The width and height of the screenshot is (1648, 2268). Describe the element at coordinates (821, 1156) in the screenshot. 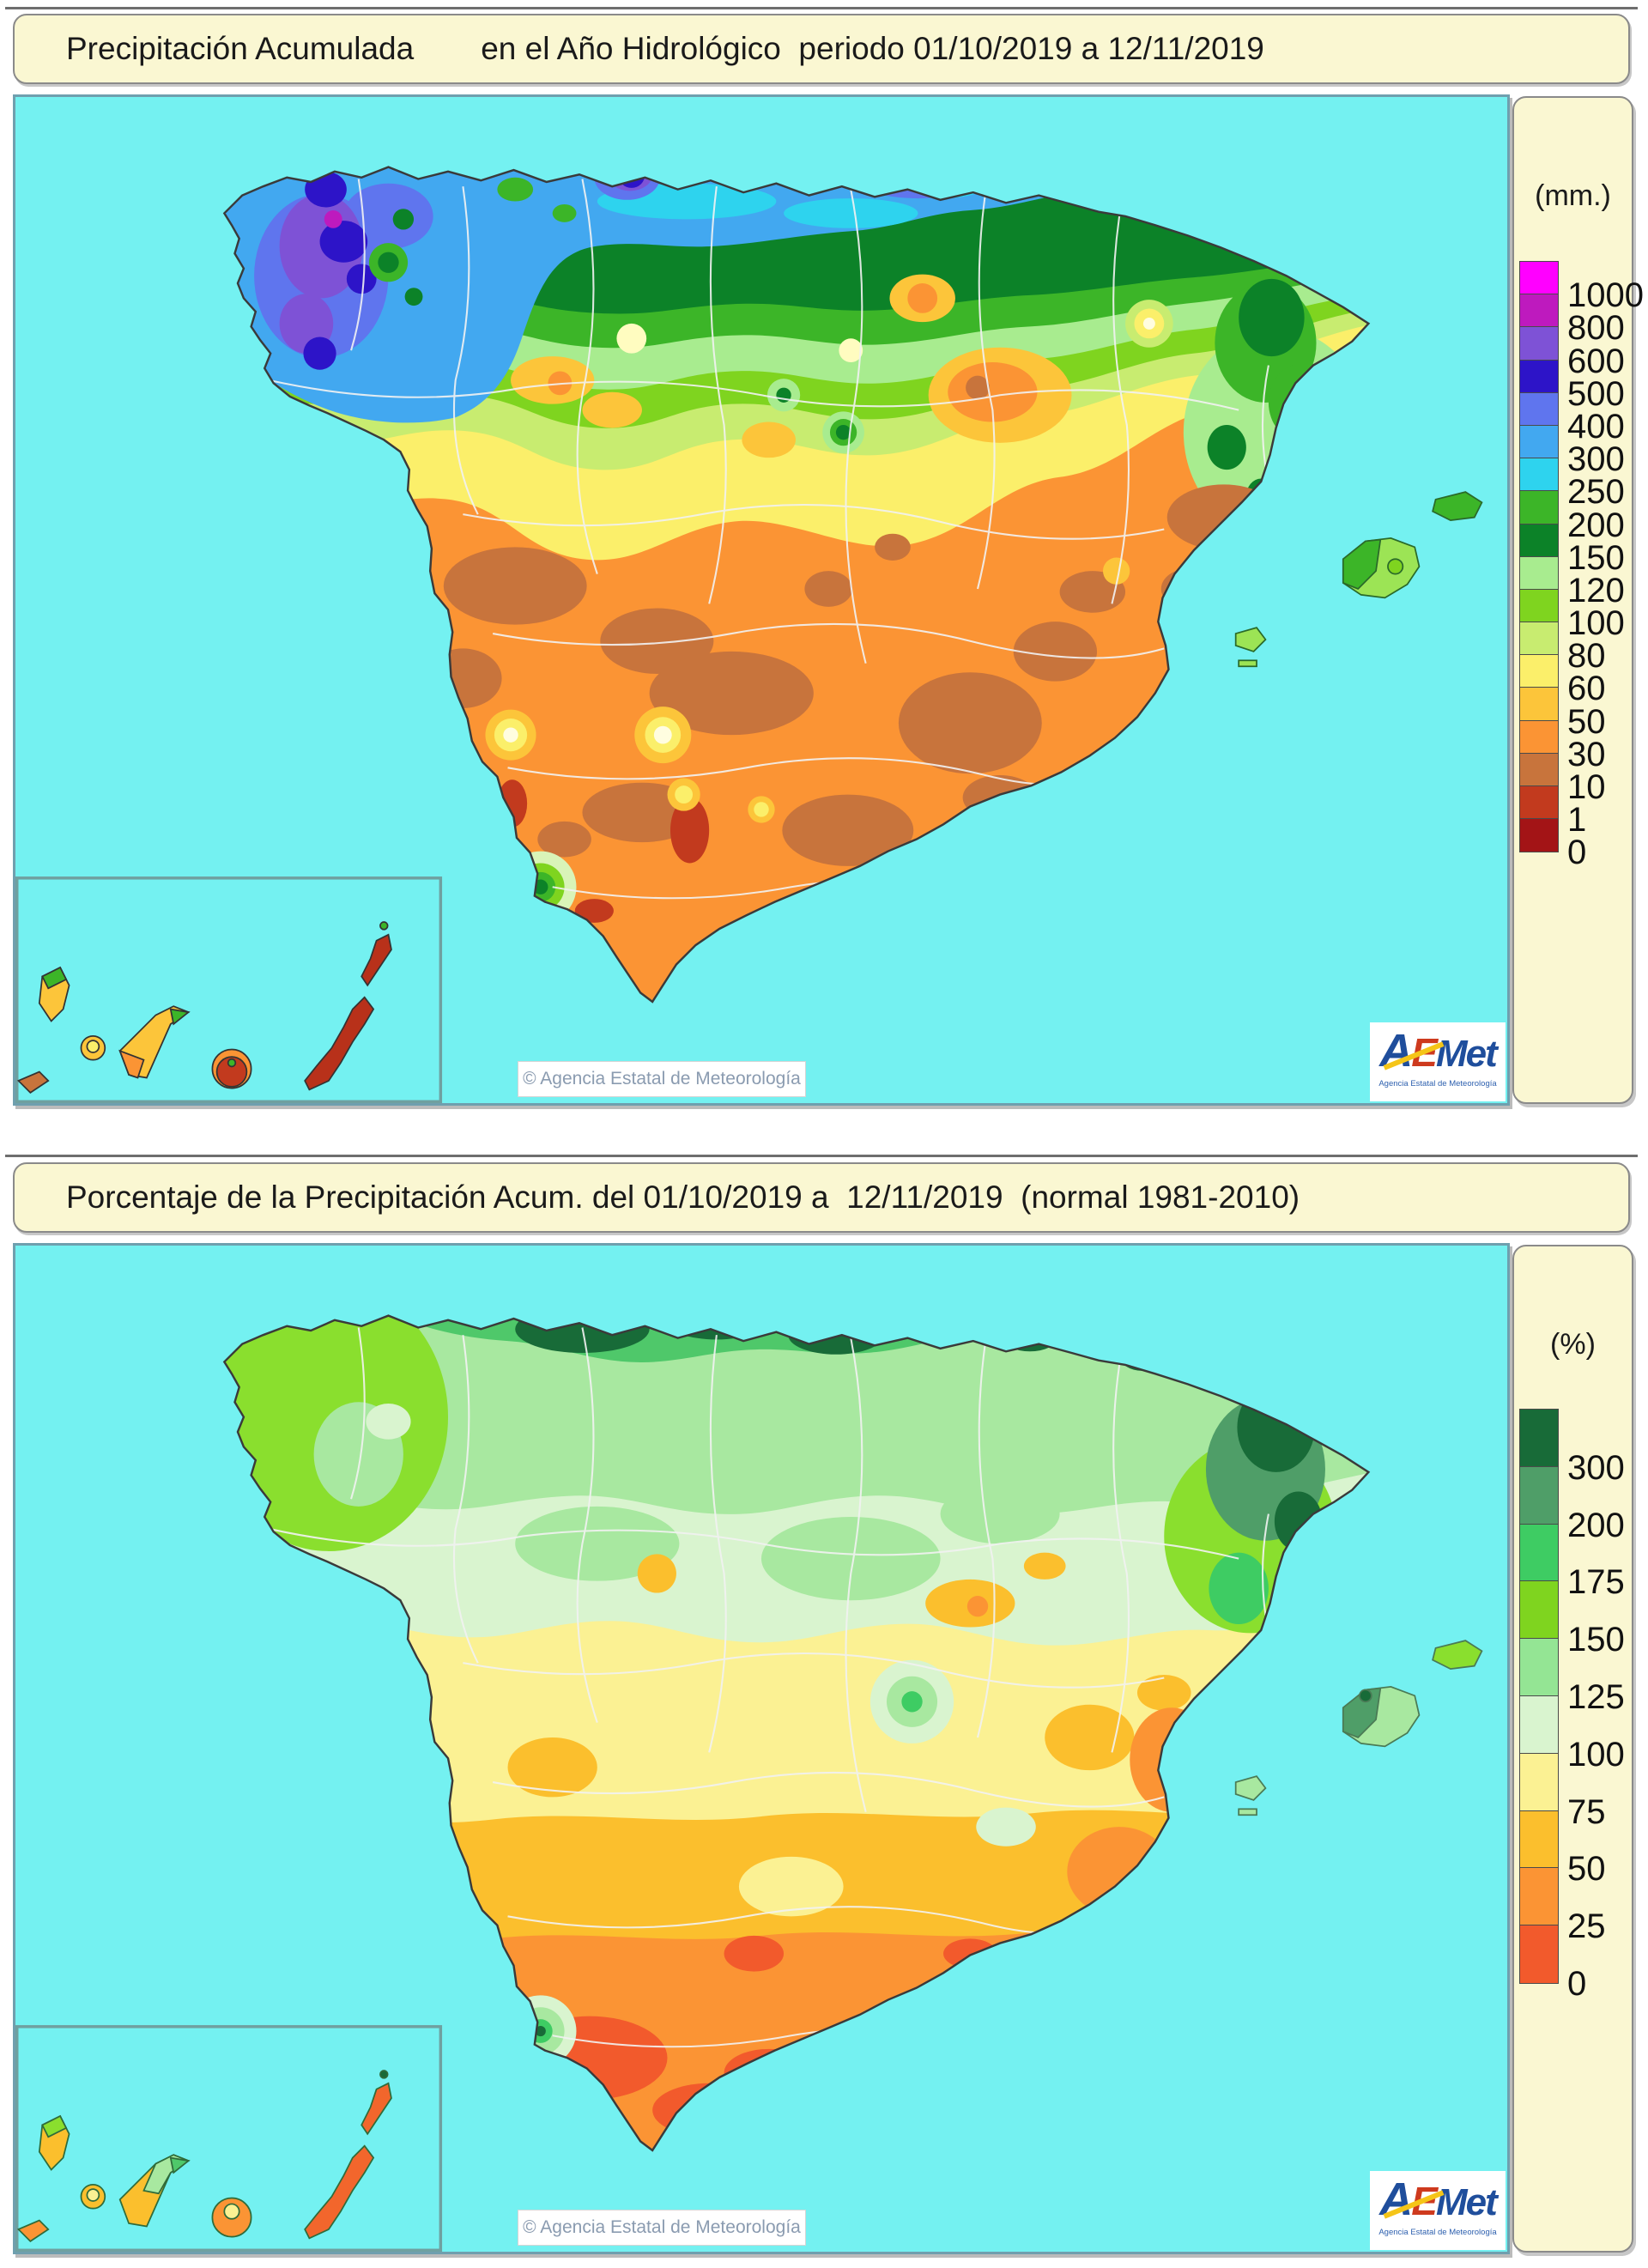

I see `mid-rule` at that location.